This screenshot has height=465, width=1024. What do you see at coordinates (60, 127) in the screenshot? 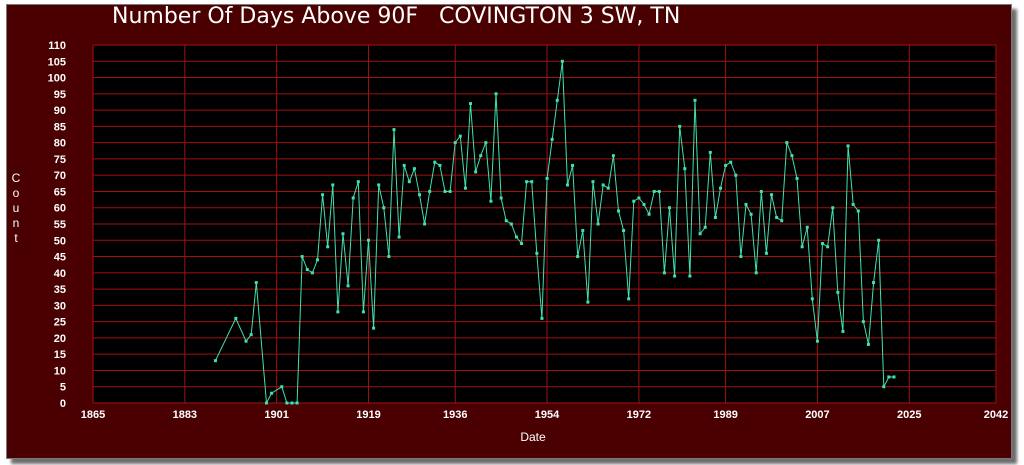
I see `y-tick-label: 85` at bounding box center [60, 127].